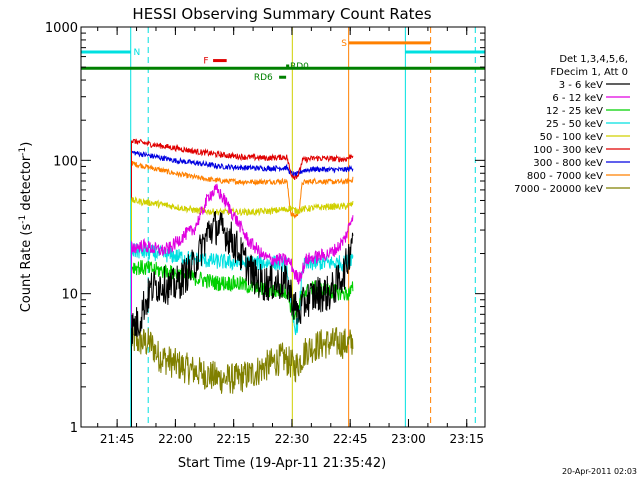  Describe the element at coordinates (69, 295) in the screenshot. I see `y-tick-label-1: 10` at that location.